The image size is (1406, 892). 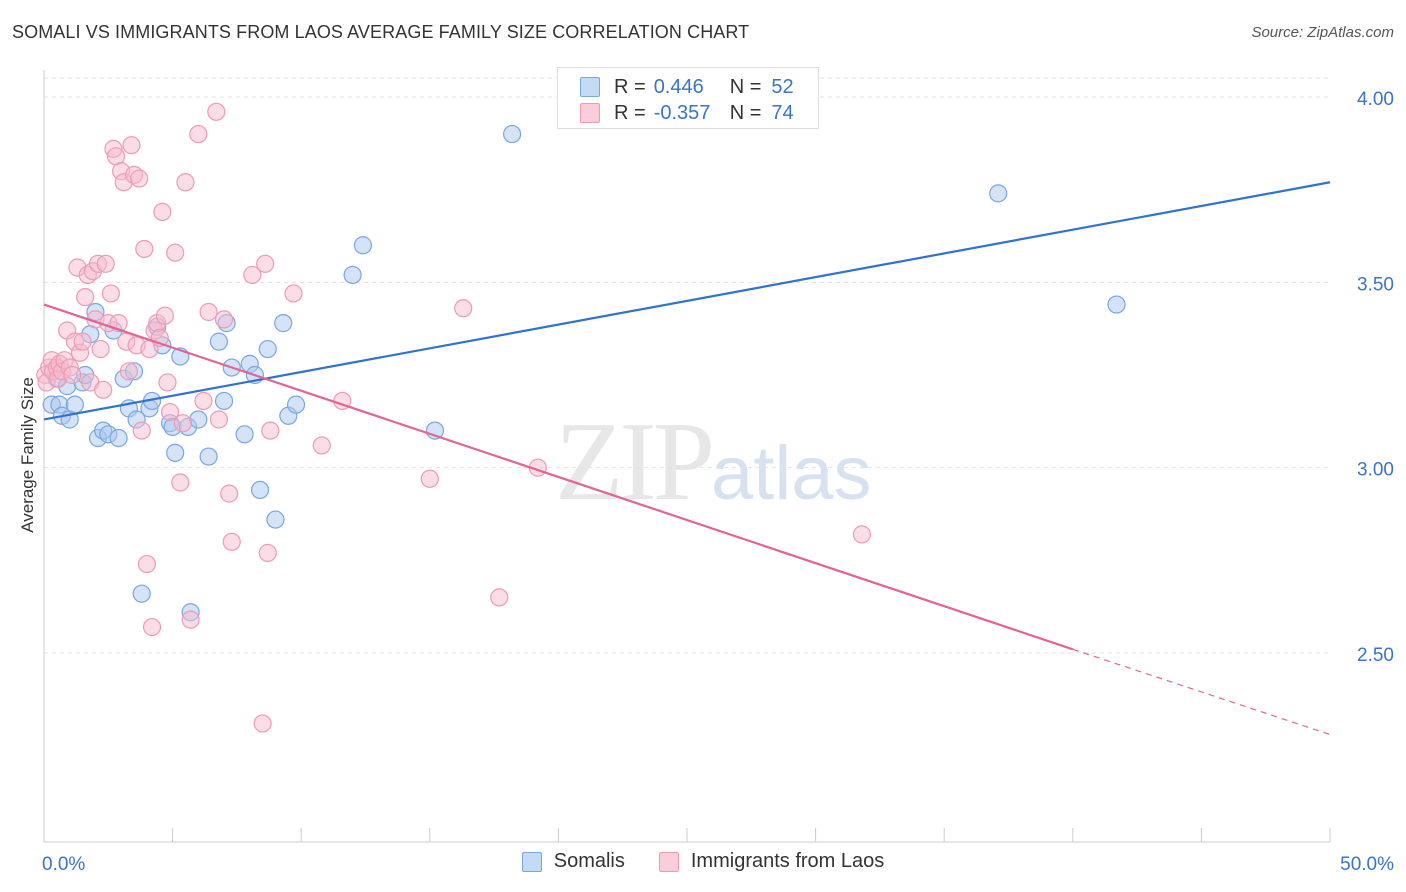 I want to click on source-label: Source: ZipAtlas.com, so click(x=1322, y=32).